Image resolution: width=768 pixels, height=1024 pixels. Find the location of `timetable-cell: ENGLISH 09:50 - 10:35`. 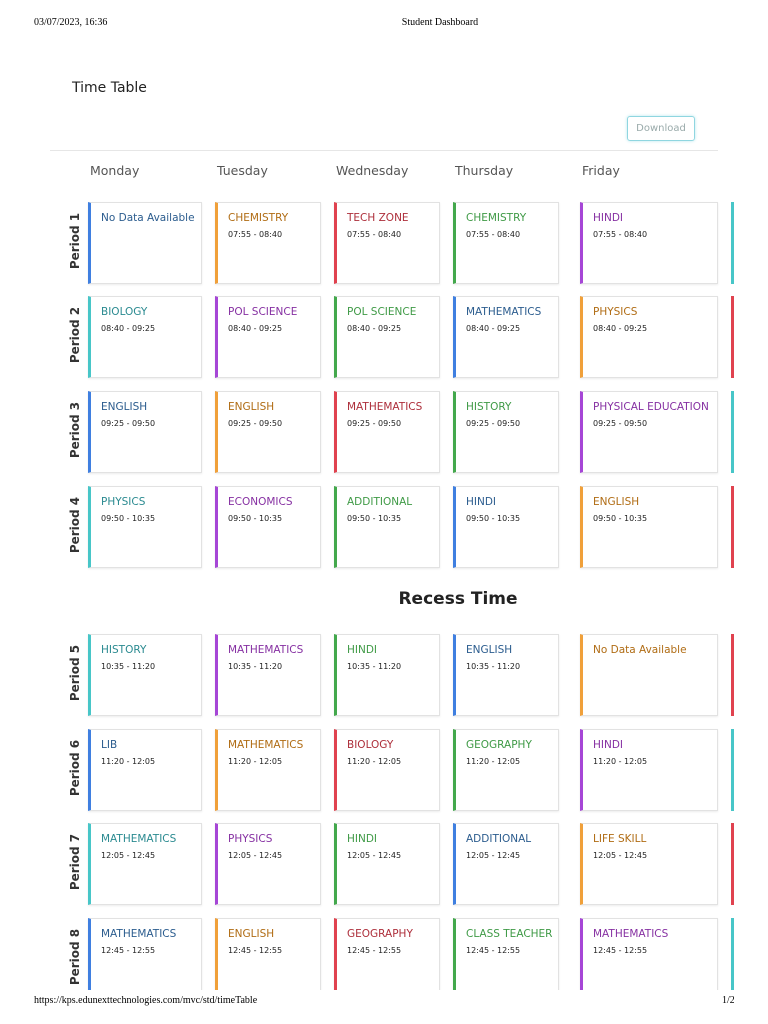

timetable-cell: ENGLISH 09:50 - 10:35 is located at coordinates (649, 527).